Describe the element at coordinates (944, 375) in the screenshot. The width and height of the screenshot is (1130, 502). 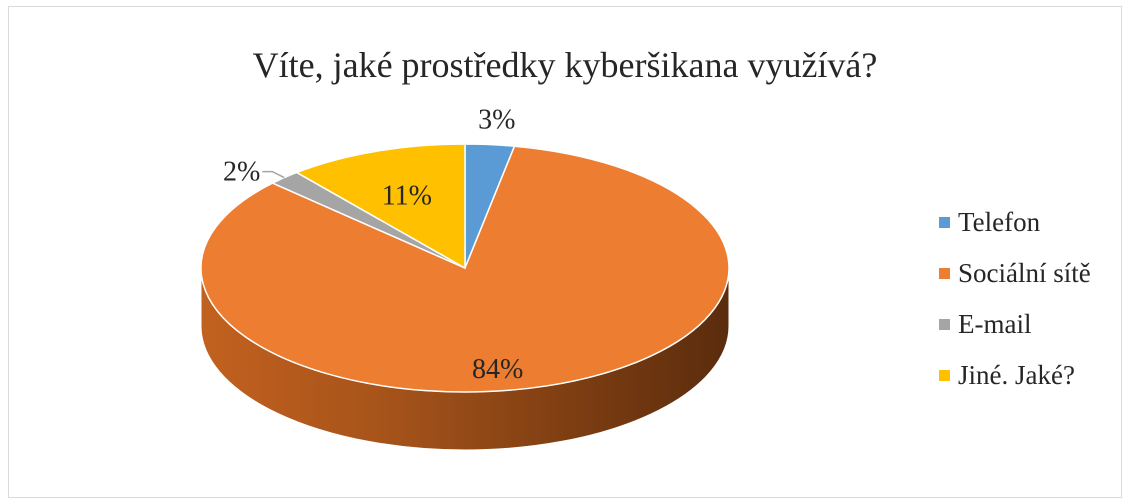
I see `legend-swatch-jine-jake` at that location.